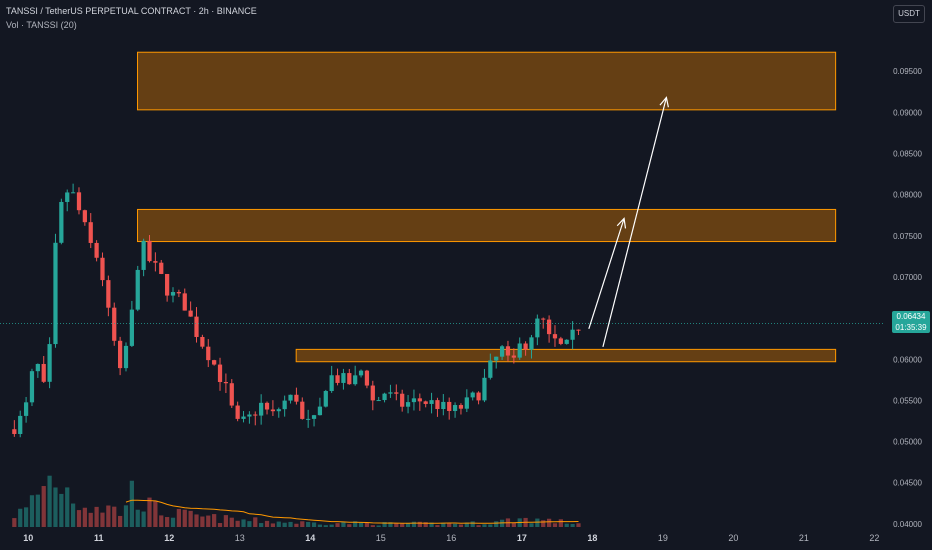  I want to click on x-tick-label: 12, so click(169, 538).